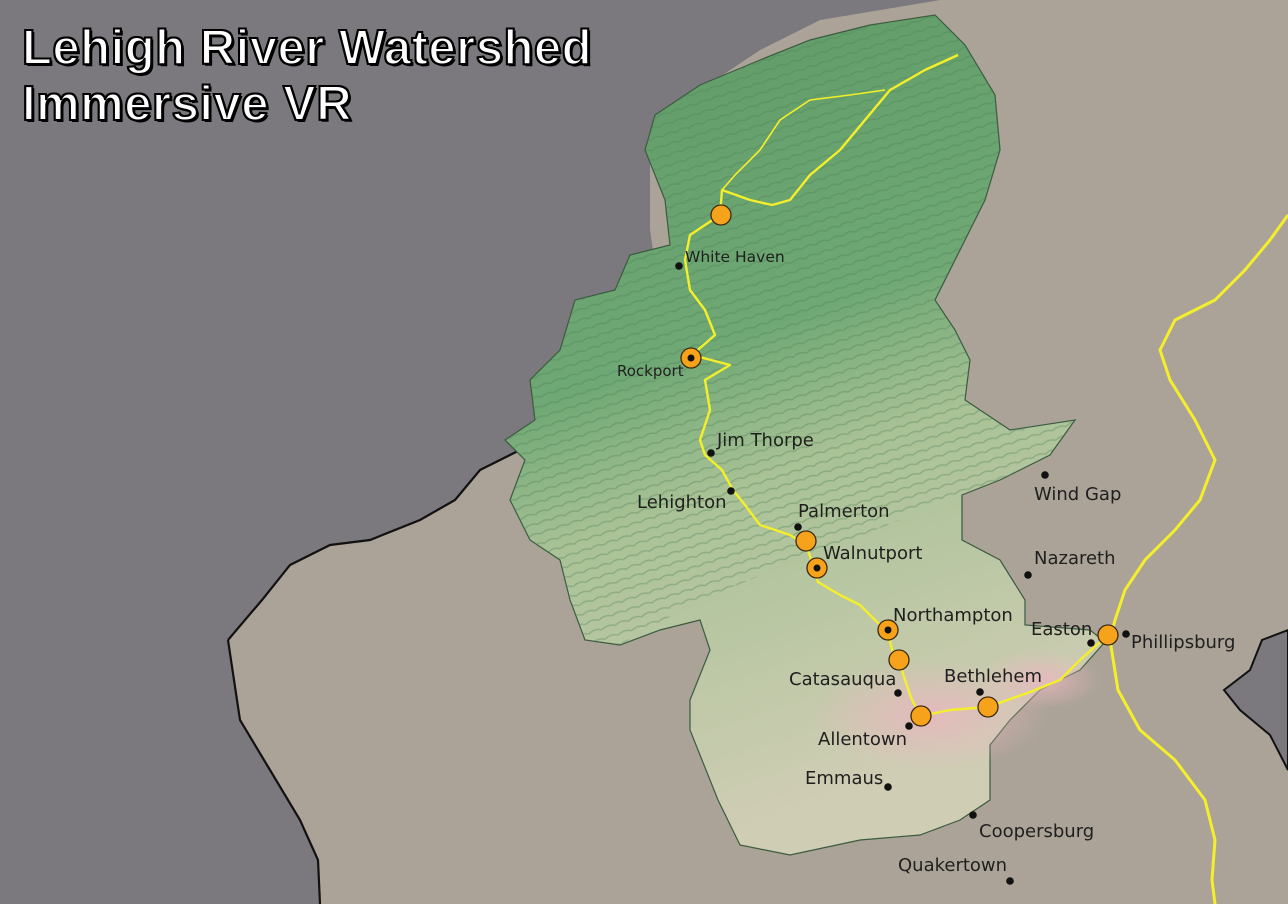 This screenshot has width=1288, height=904. What do you see at coordinates (921, 716) in the screenshot?
I see `site-marker-allentown` at bounding box center [921, 716].